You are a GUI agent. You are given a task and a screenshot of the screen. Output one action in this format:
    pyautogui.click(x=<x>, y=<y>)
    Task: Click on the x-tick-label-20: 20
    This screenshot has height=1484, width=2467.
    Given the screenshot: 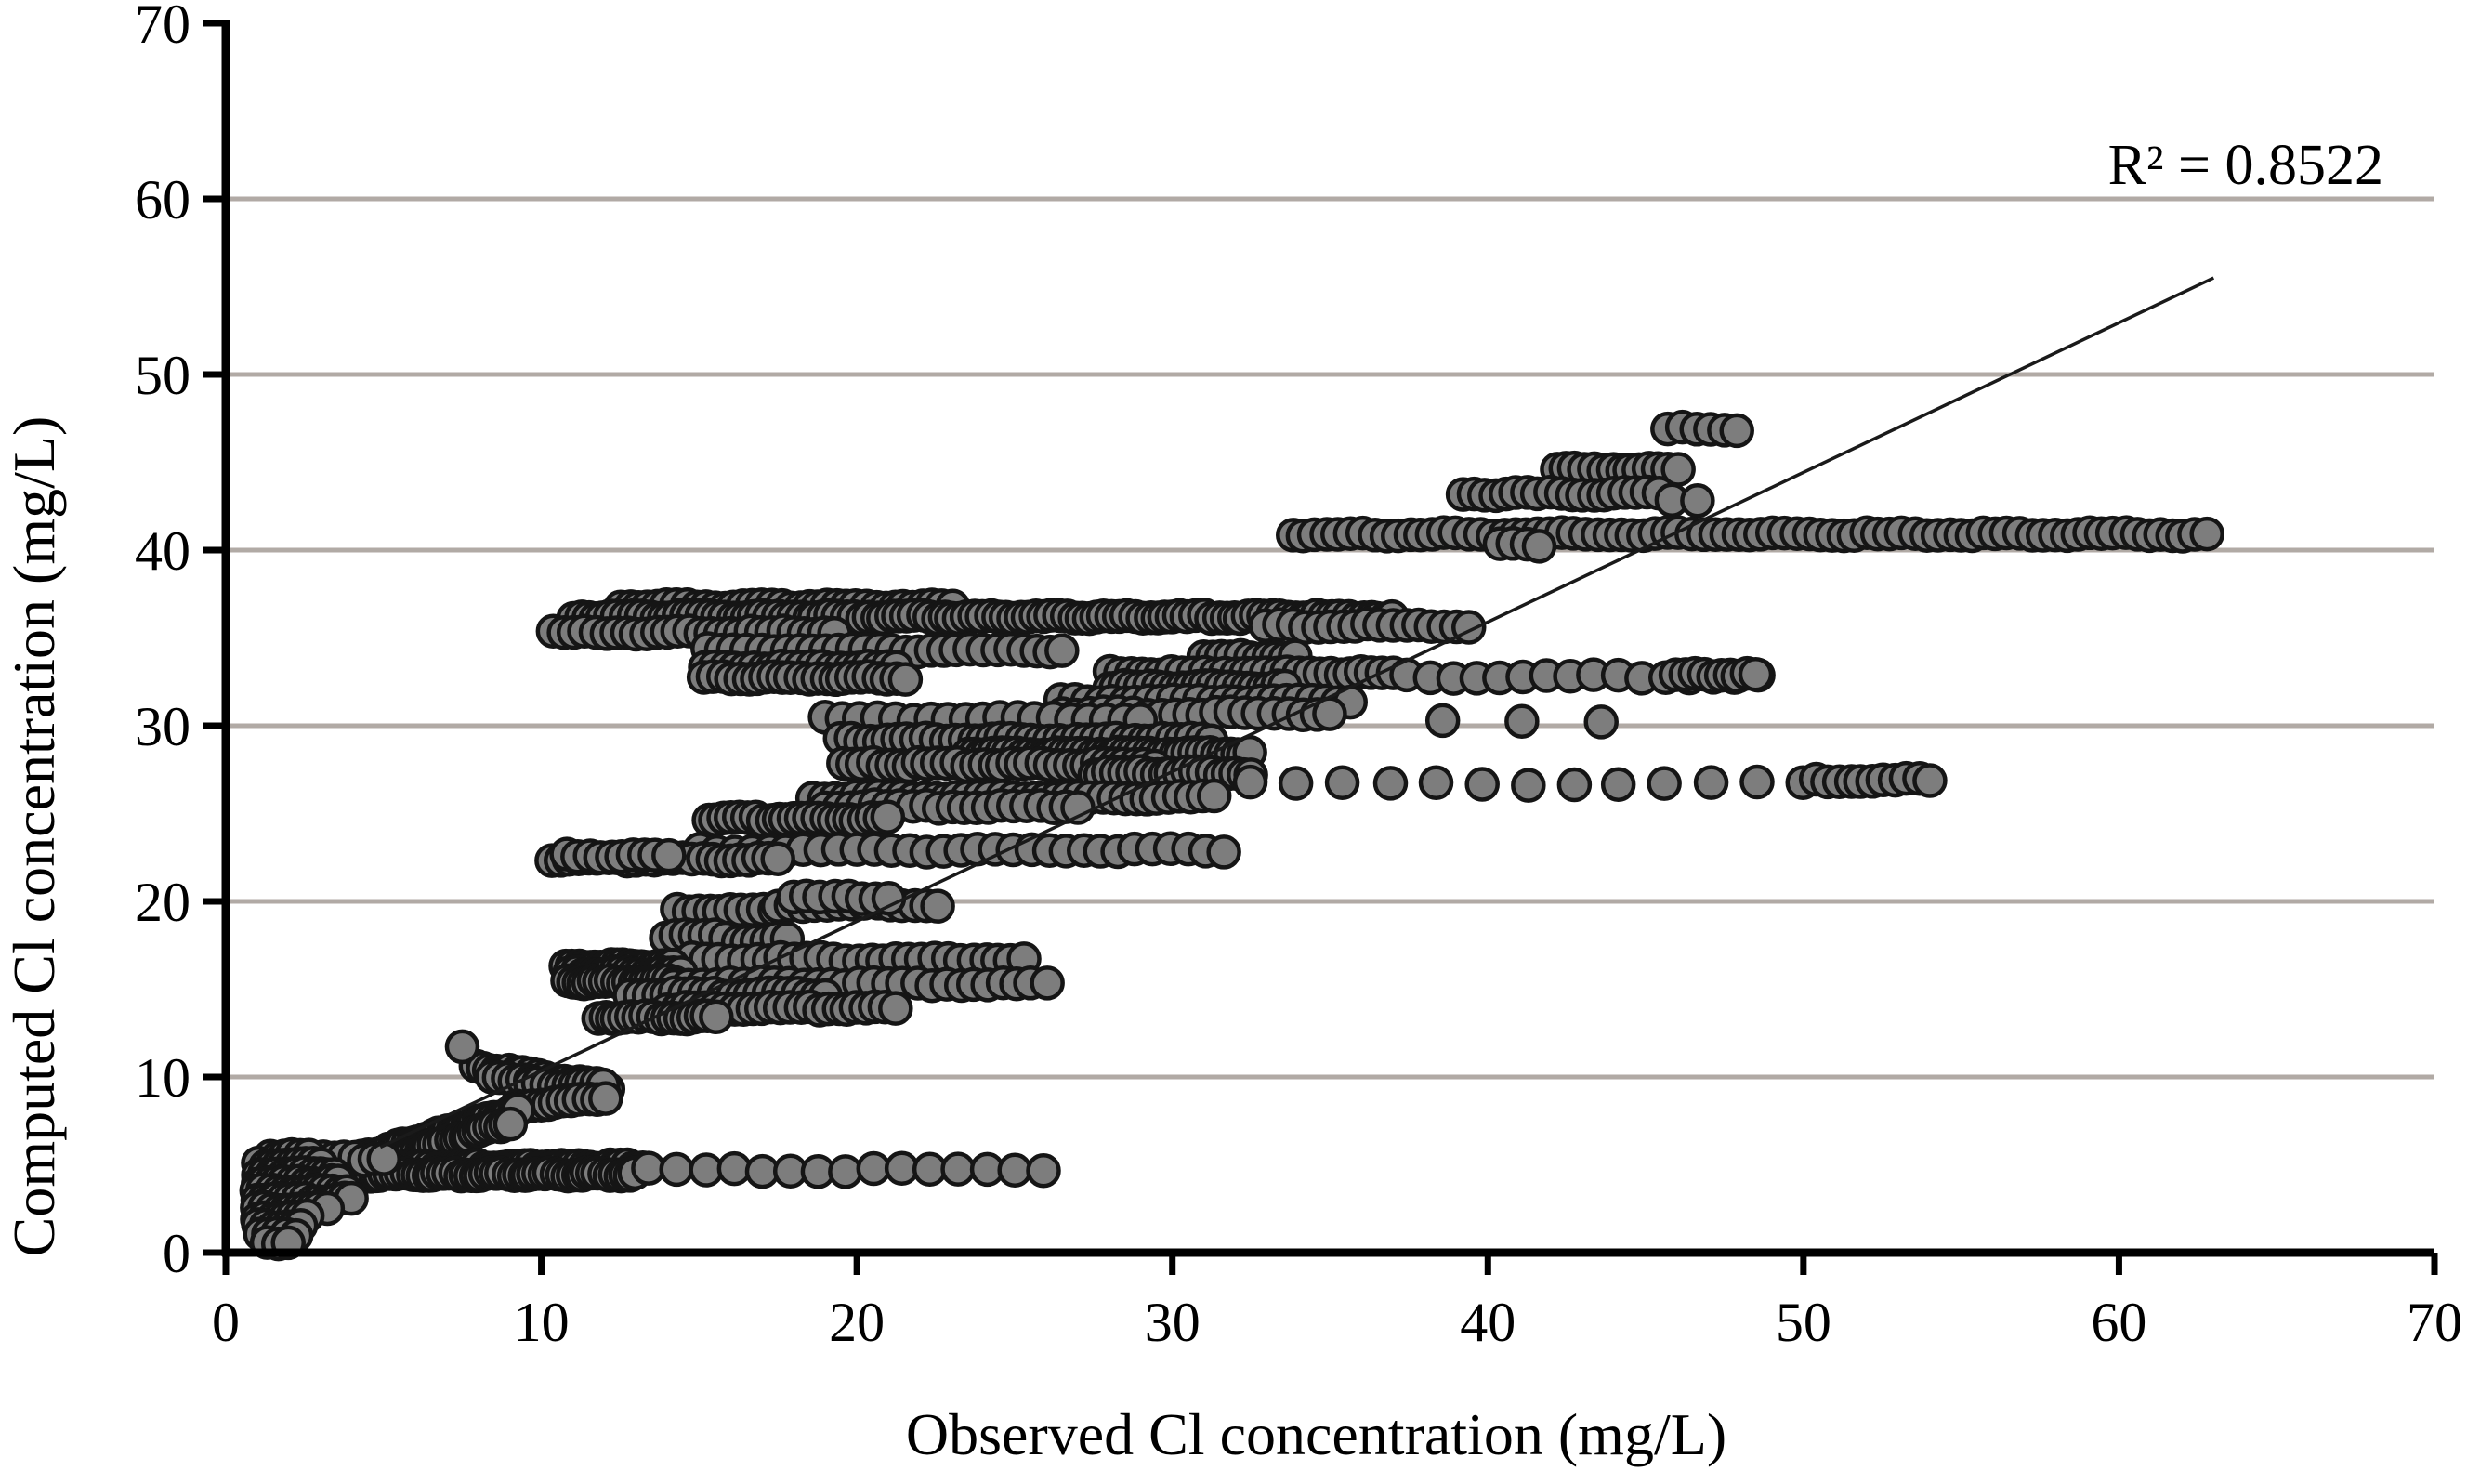 What is the action you would take?
    pyautogui.click(x=857, y=1323)
    